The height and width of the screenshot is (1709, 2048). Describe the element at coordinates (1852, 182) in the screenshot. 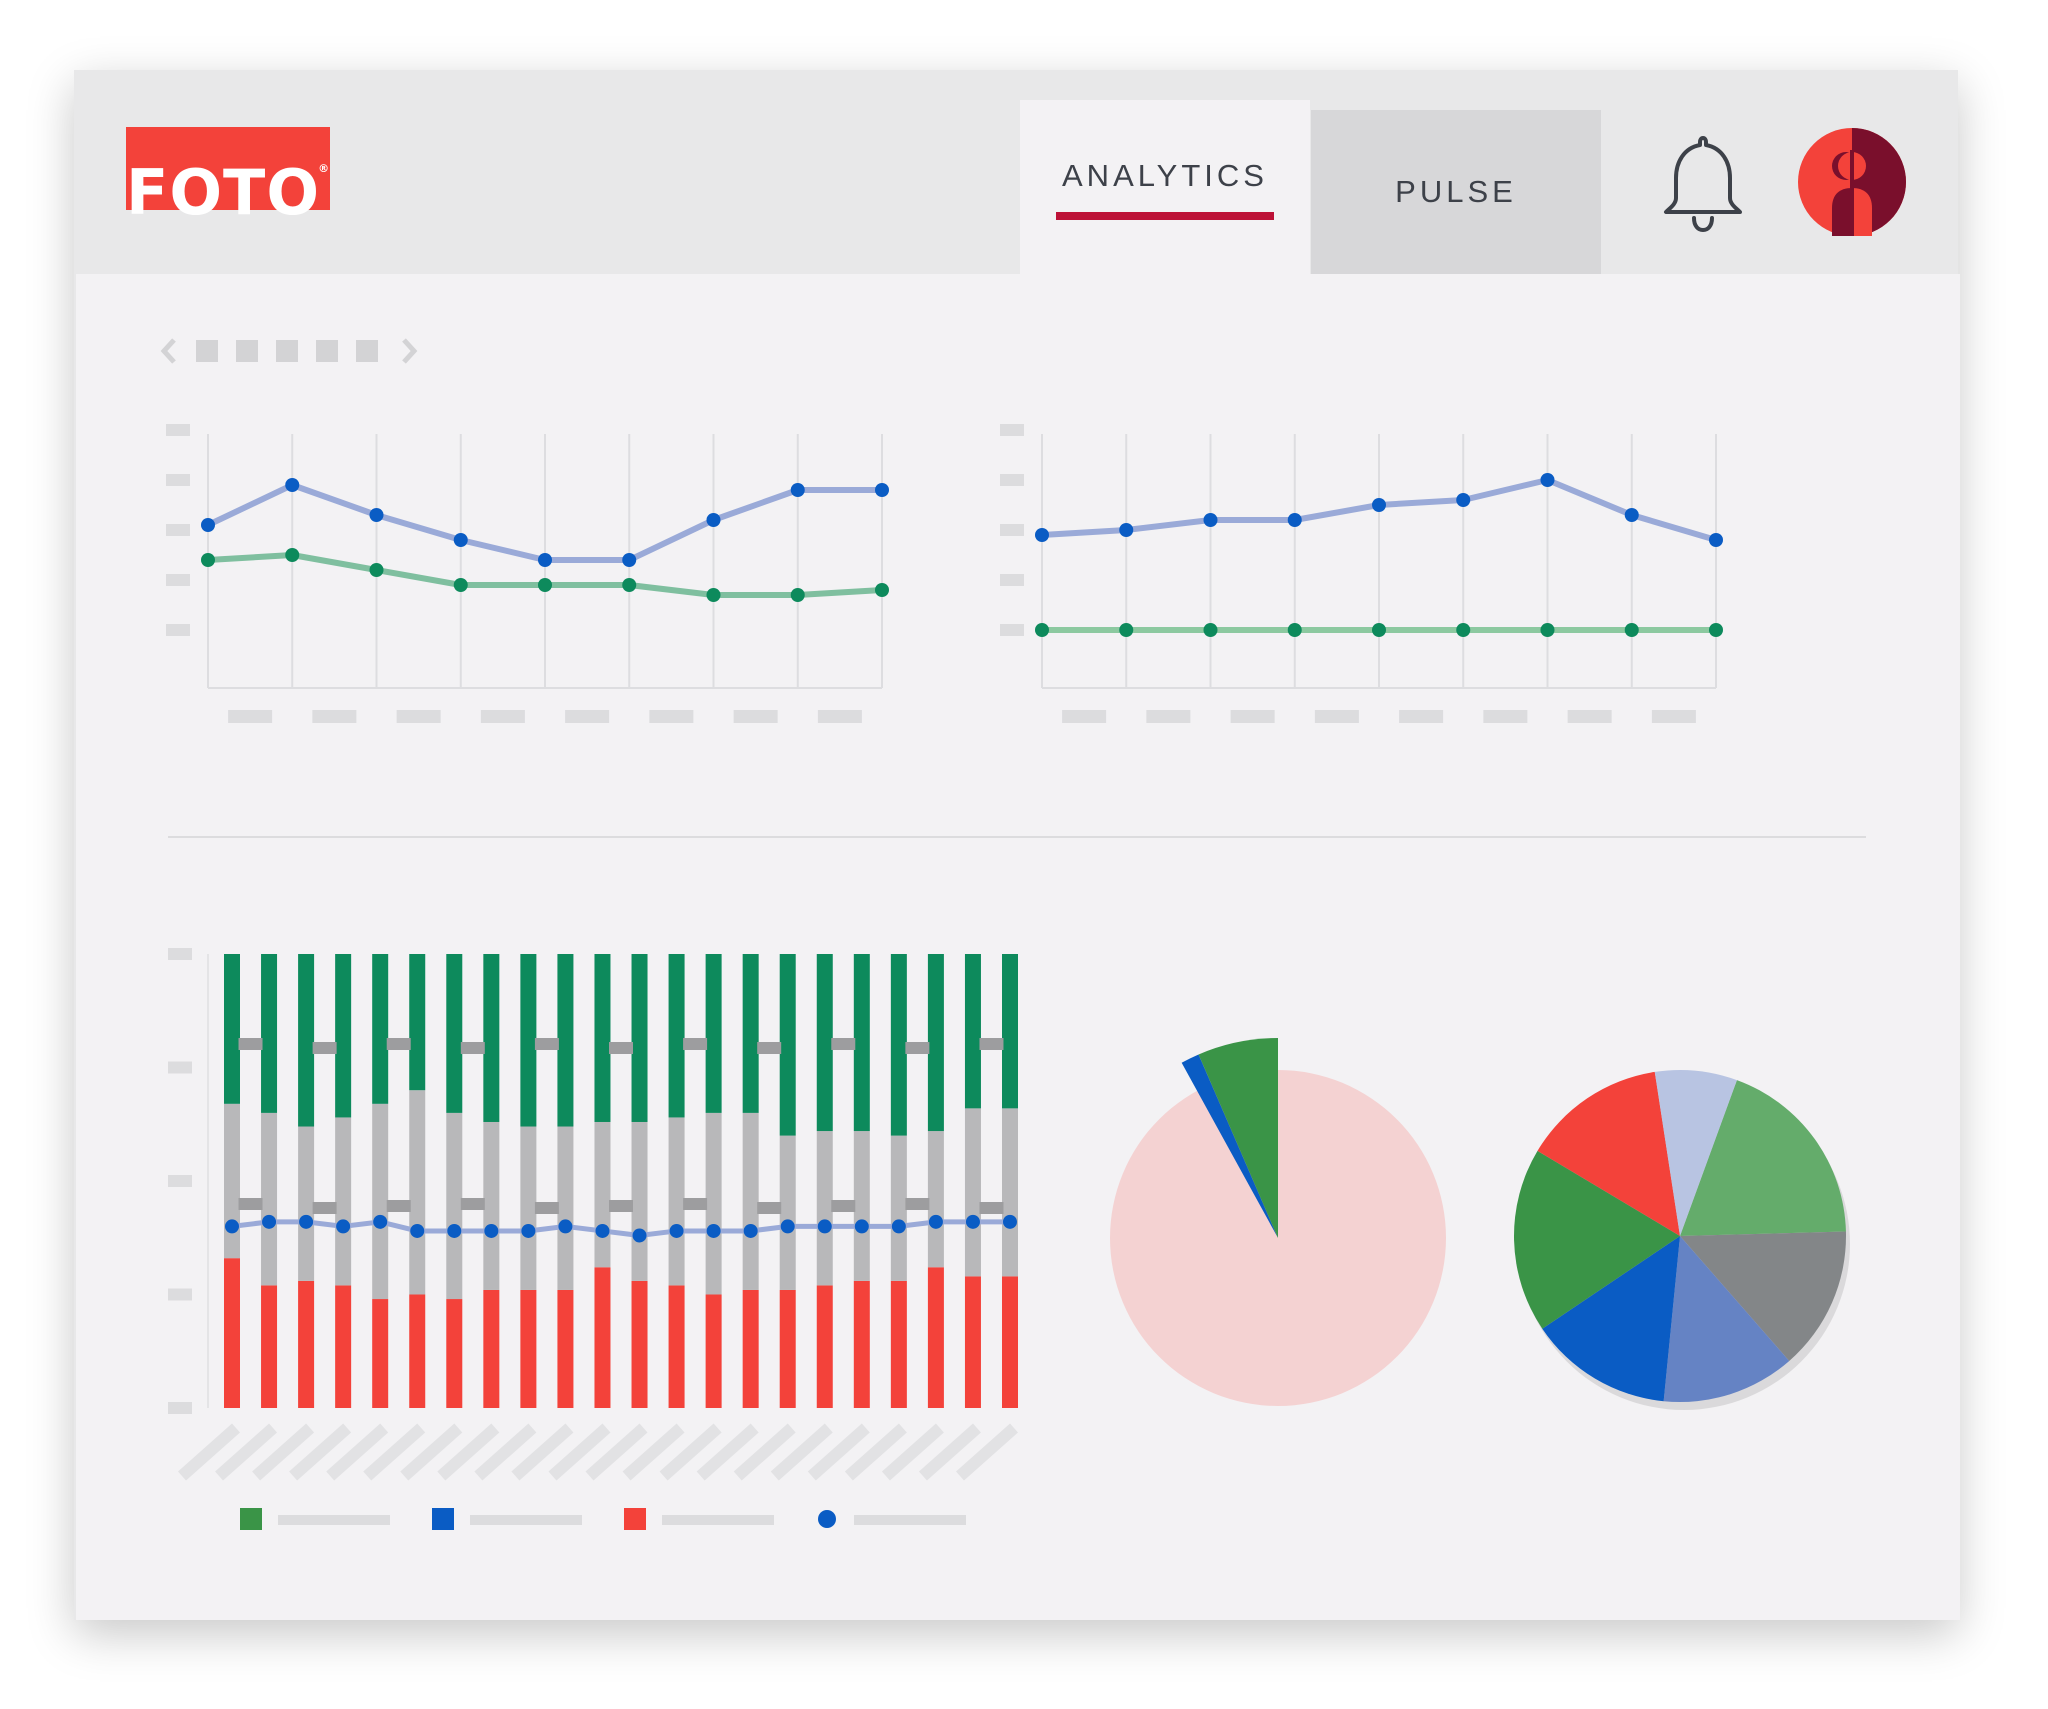

I see `avatar-icon` at that location.